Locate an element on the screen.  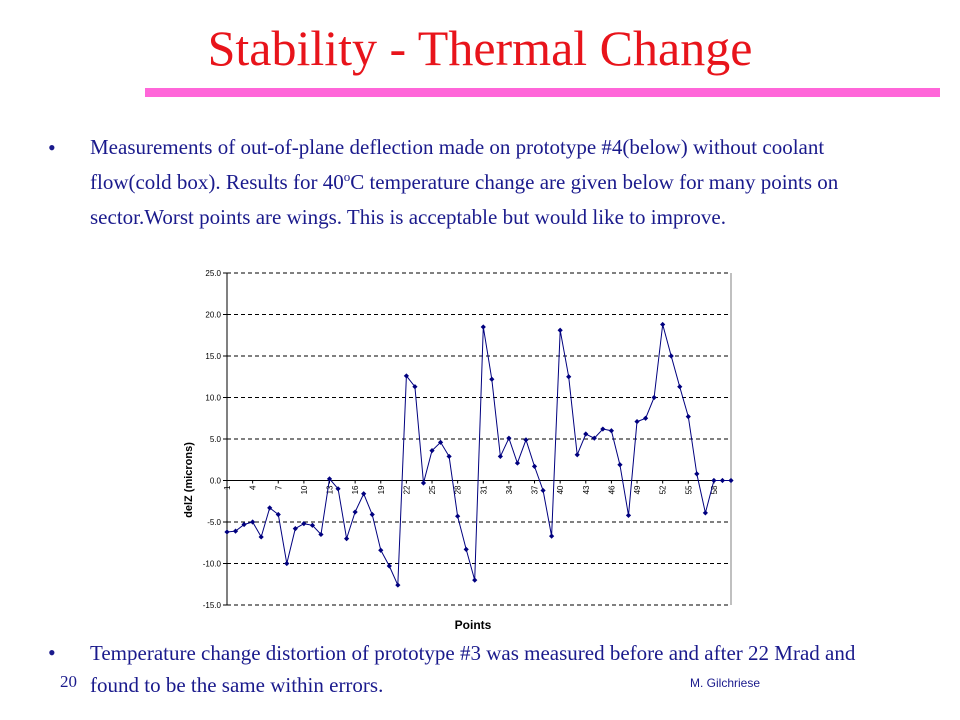
y-axis-label: delZ (microns) is located at coordinates (189, 480).